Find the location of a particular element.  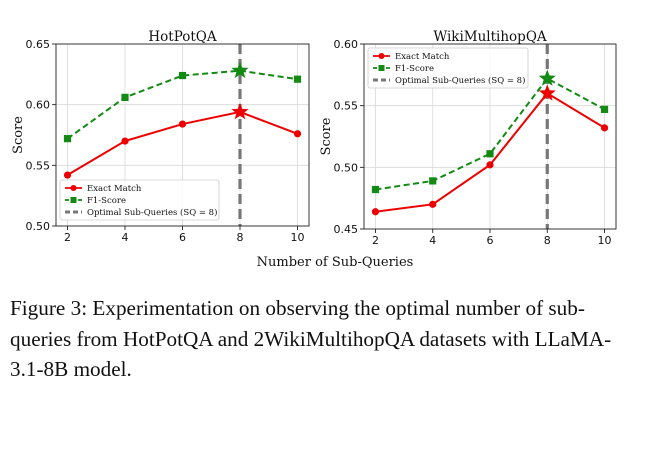

chart-title: HotPotQA is located at coordinates (182, 37).